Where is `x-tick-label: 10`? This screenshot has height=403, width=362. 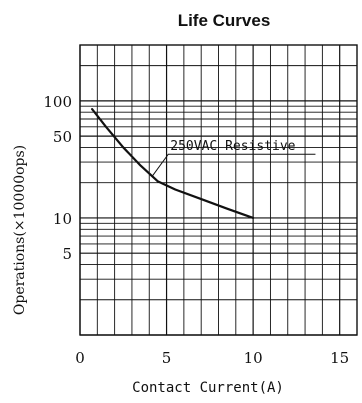 x-tick-label: 10 is located at coordinates (253, 358).